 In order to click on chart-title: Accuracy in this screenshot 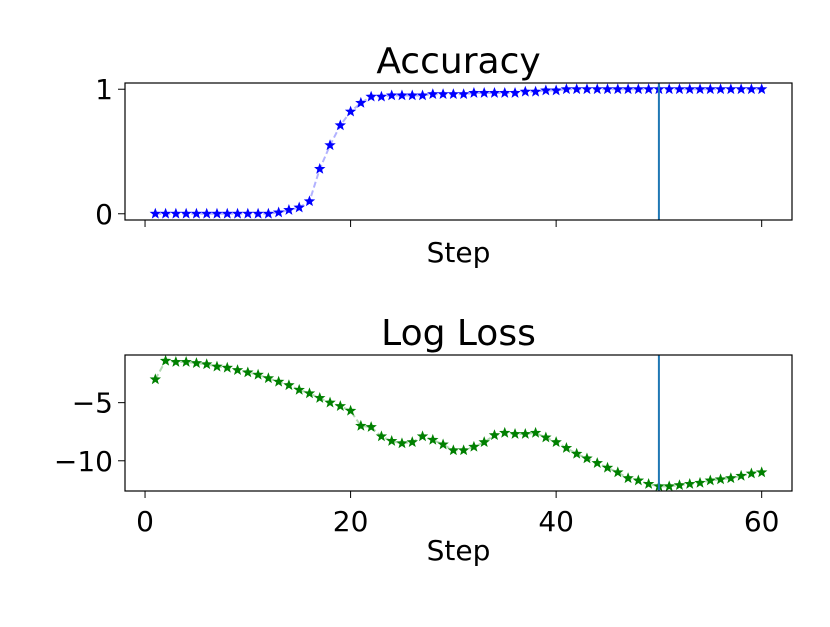, I will do `click(458, 61)`.